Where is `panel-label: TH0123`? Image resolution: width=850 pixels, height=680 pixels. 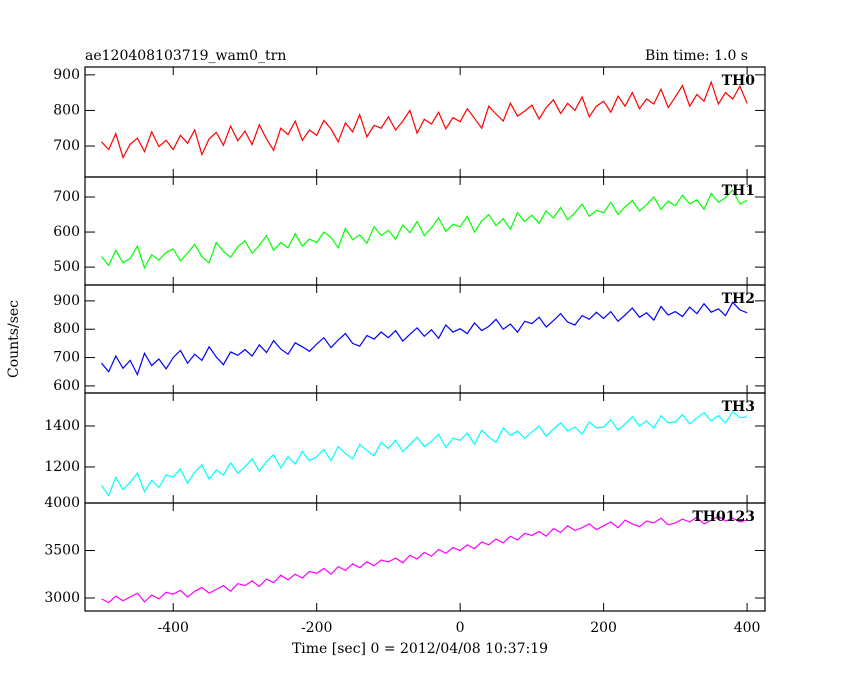 panel-label: TH0123 is located at coordinates (723, 517).